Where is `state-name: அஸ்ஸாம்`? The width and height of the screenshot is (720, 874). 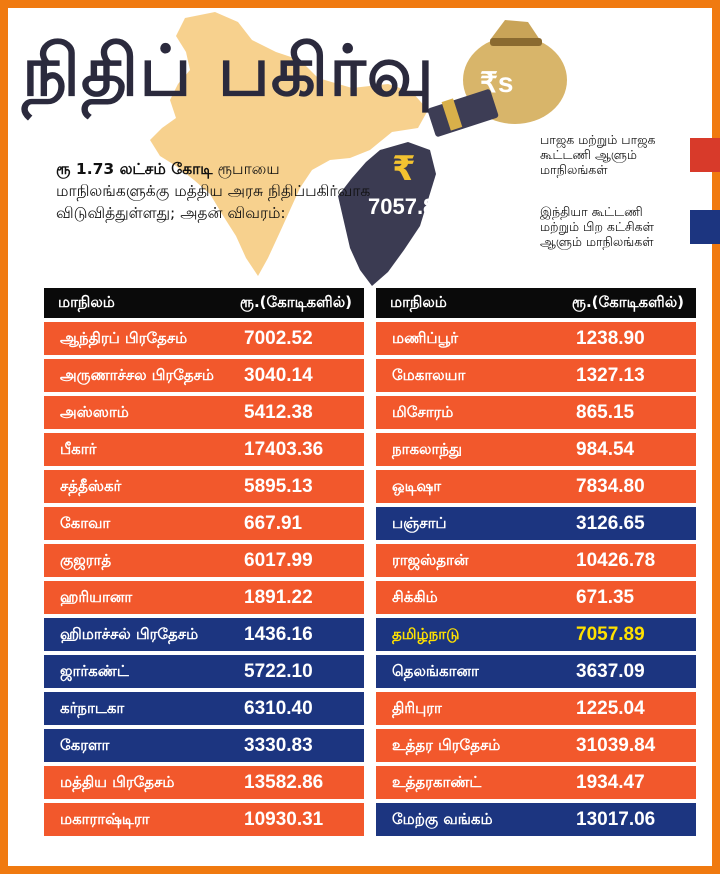 state-name: அஸ்ஸாம் is located at coordinates (94, 411).